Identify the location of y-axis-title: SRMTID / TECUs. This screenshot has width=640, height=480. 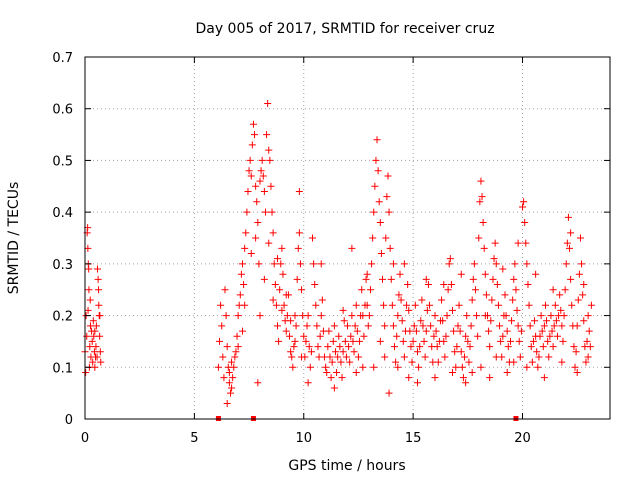
(14, 238).